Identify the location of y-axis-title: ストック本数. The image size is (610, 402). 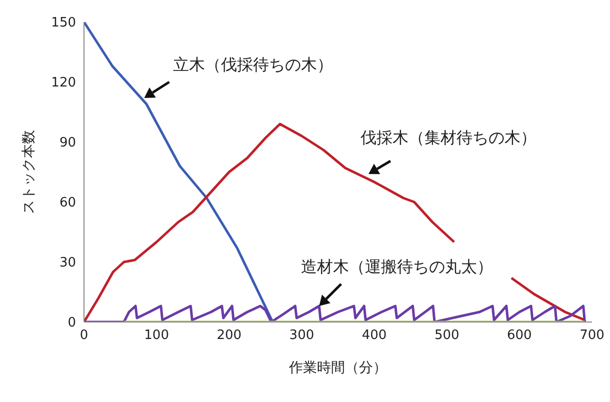
(28, 172).